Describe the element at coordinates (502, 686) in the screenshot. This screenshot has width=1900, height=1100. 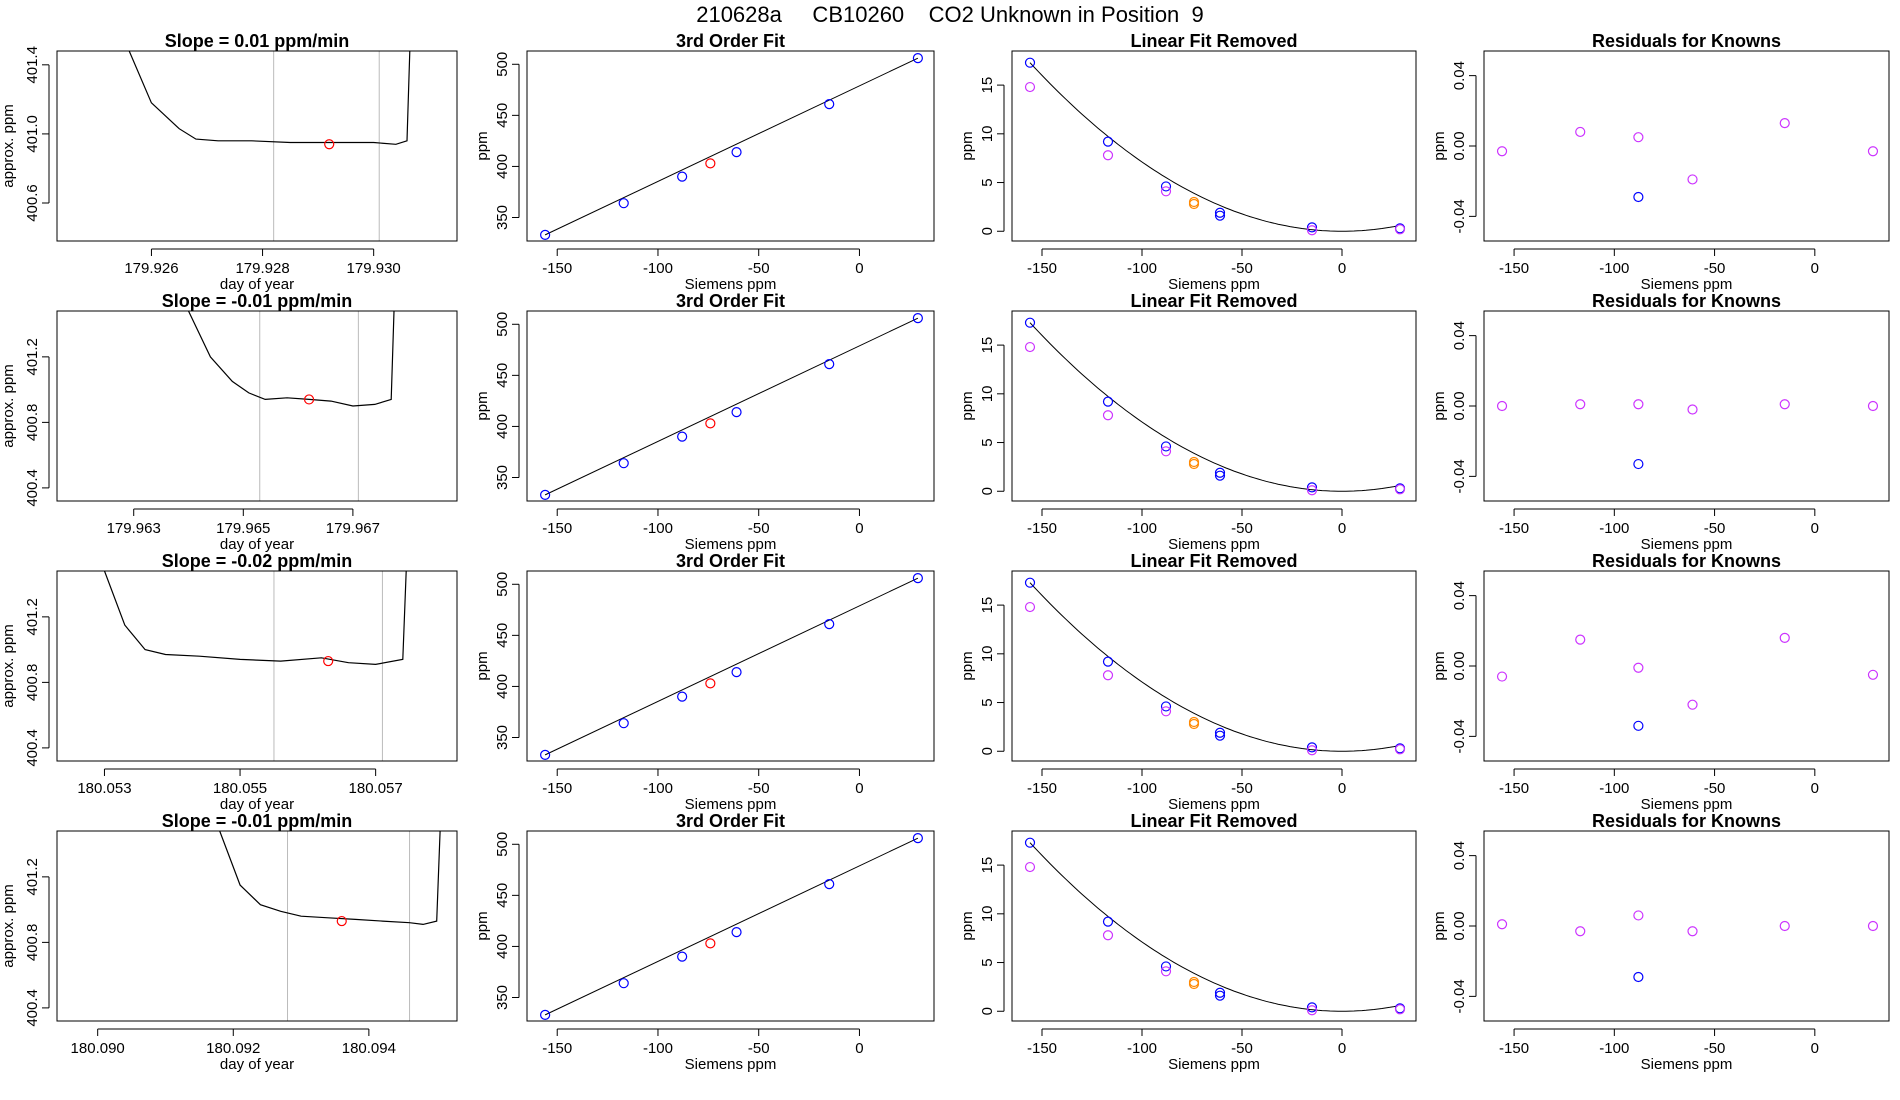
I see `y-tick-label: 400` at that location.